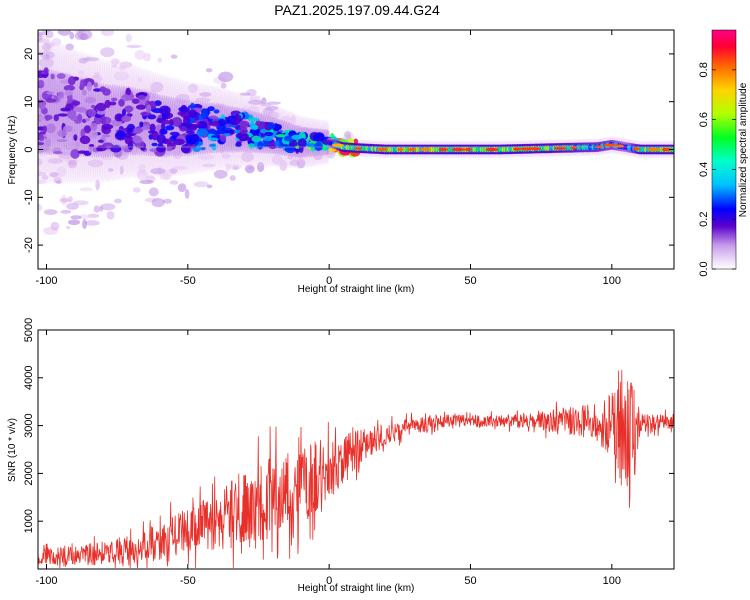 The height and width of the screenshot is (600, 750). What do you see at coordinates (29, 378) in the screenshot?
I see `y-tick-label: 4000` at bounding box center [29, 378].